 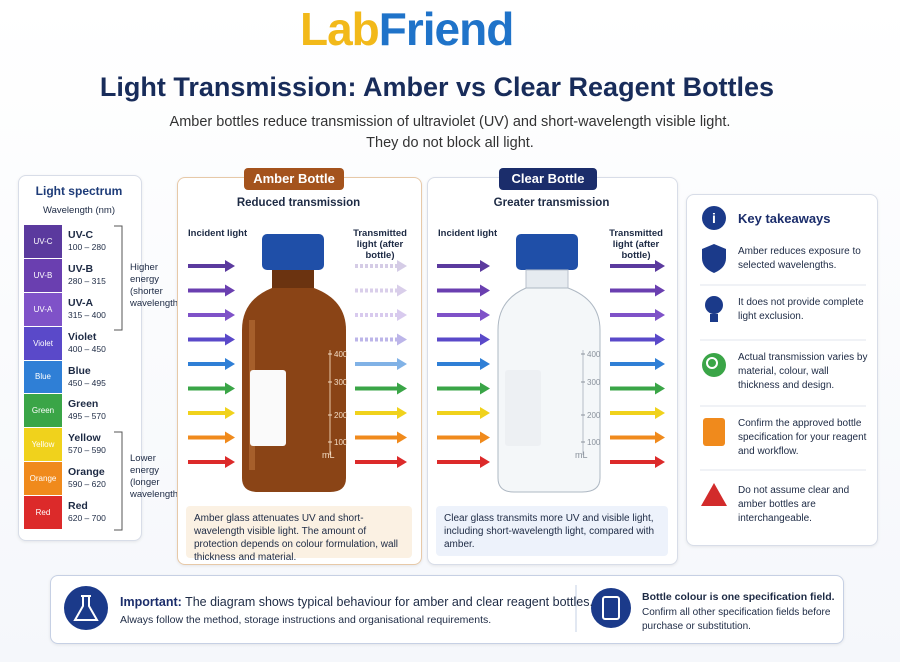 What do you see at coordinates (87, 484) in the screenshot?
I see `band-range: 590 – 620` at bounding box center [87, 484].